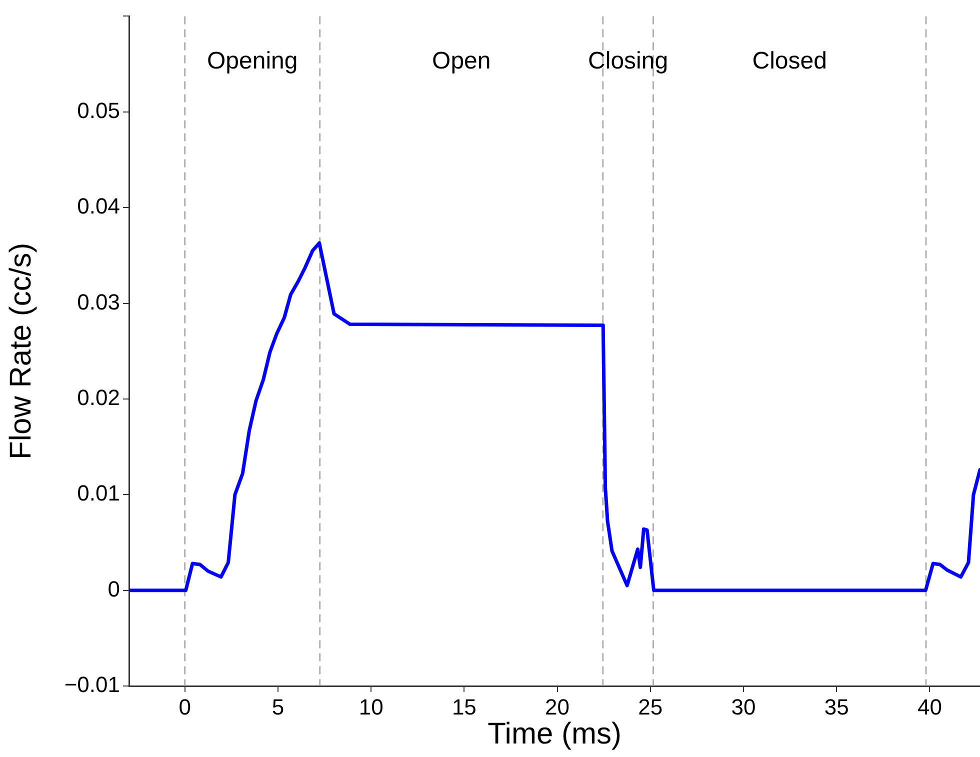 This screenshot has height=757, width=980. What do you see at coordinates (98, 397) in the screenshot?
I see `y-tick-label: 0.02` at bounding box center [98, 397].